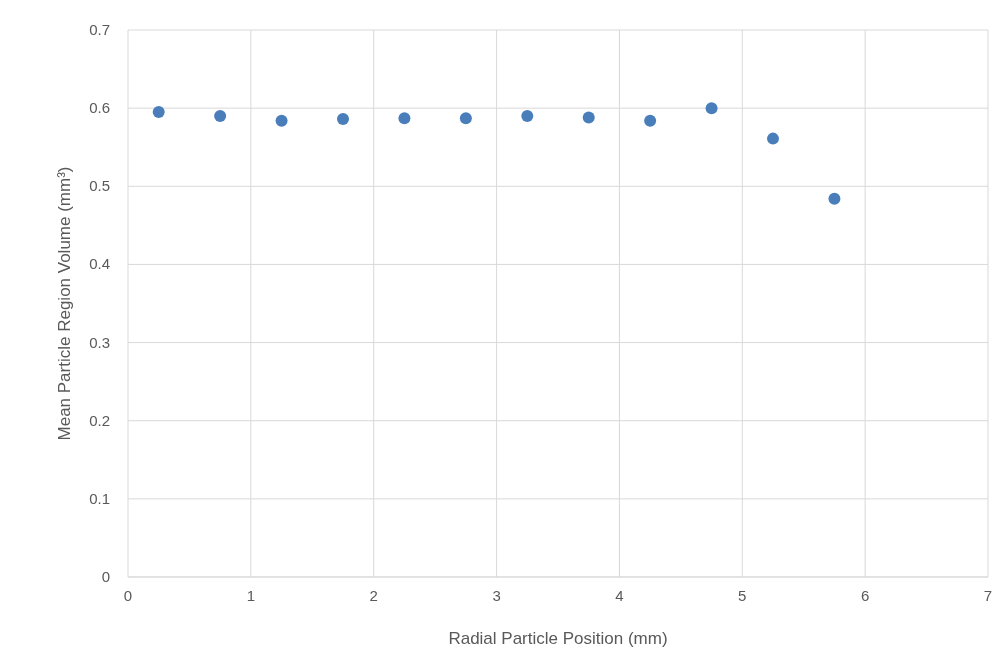 The width and height of the screenshot is (1007, 670). I want to click on x-tick-label: 4, so click(619, 595).